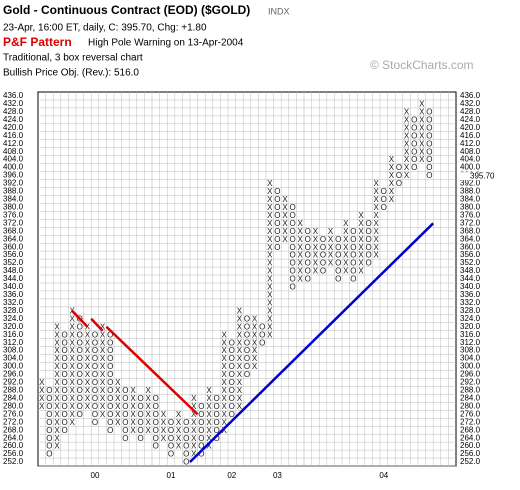  Describe the element at coordinates (470, 151) in the screenshot. I see `y-tick-label-right: 408.0` at that location.